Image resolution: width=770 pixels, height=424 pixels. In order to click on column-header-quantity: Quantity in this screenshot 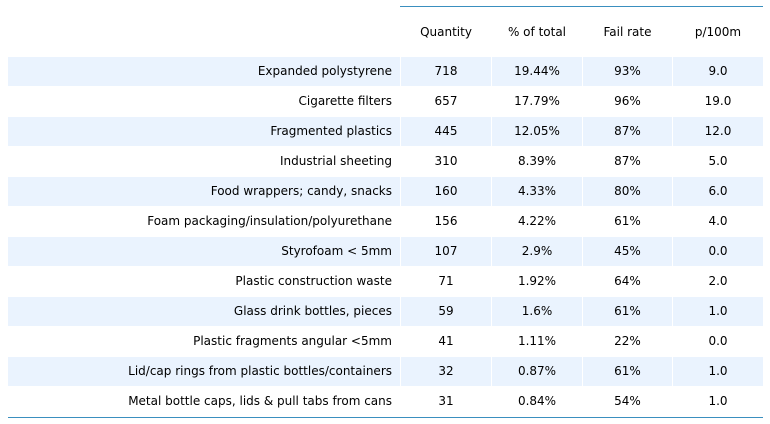, I will do `click(446, 32)`.